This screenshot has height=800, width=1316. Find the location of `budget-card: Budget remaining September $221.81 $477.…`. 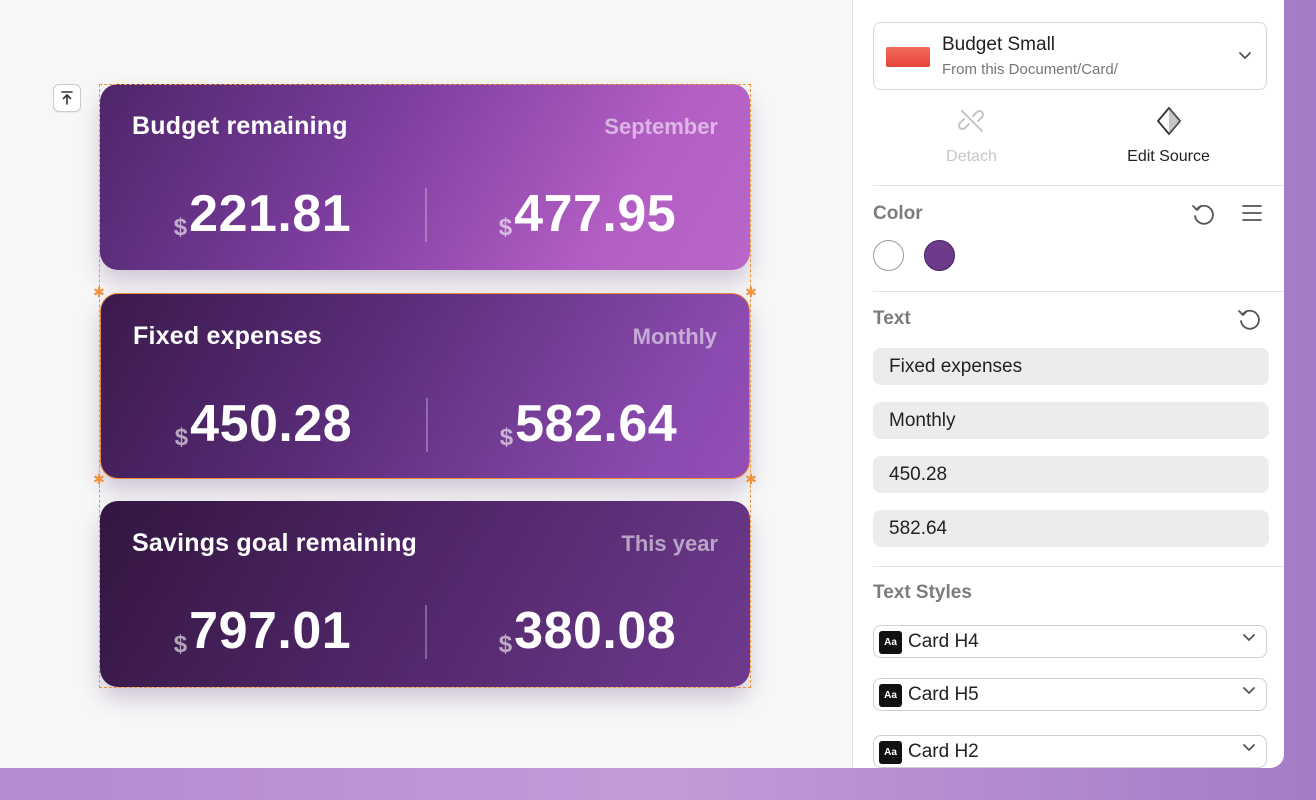

budget-card: Budget remaining September $221.81 $477.… is located at coordinates (425, 177).